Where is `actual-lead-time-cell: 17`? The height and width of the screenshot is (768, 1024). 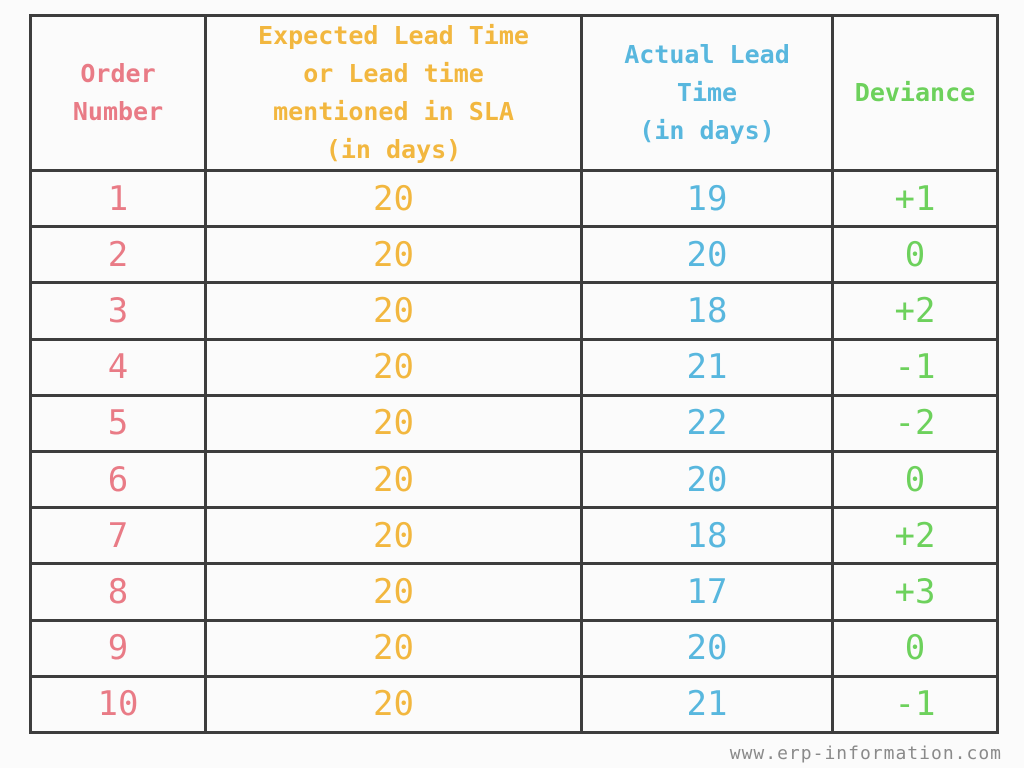 actual-lead-time-cell: 17 is located at coordinates (707, 592).